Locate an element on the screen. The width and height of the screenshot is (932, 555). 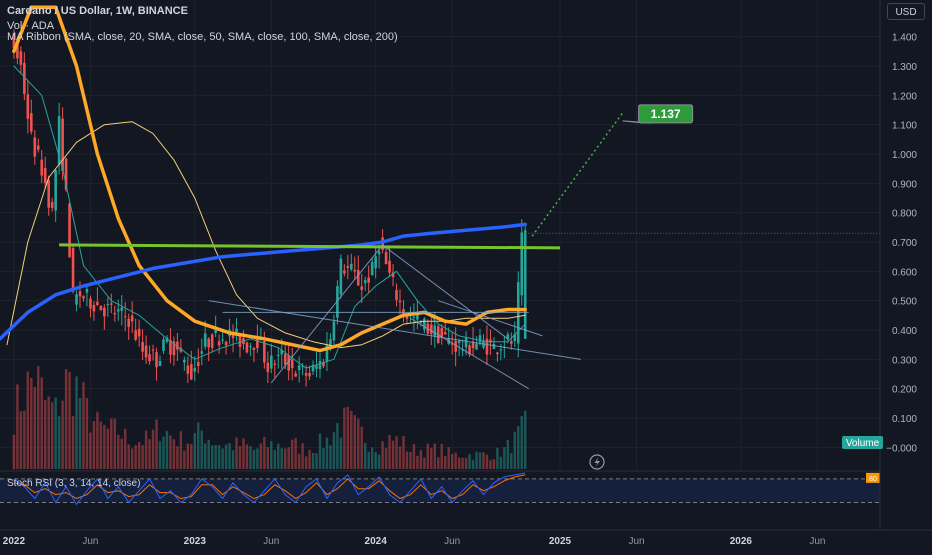
resistance-line is located at coordinates (310, 246).